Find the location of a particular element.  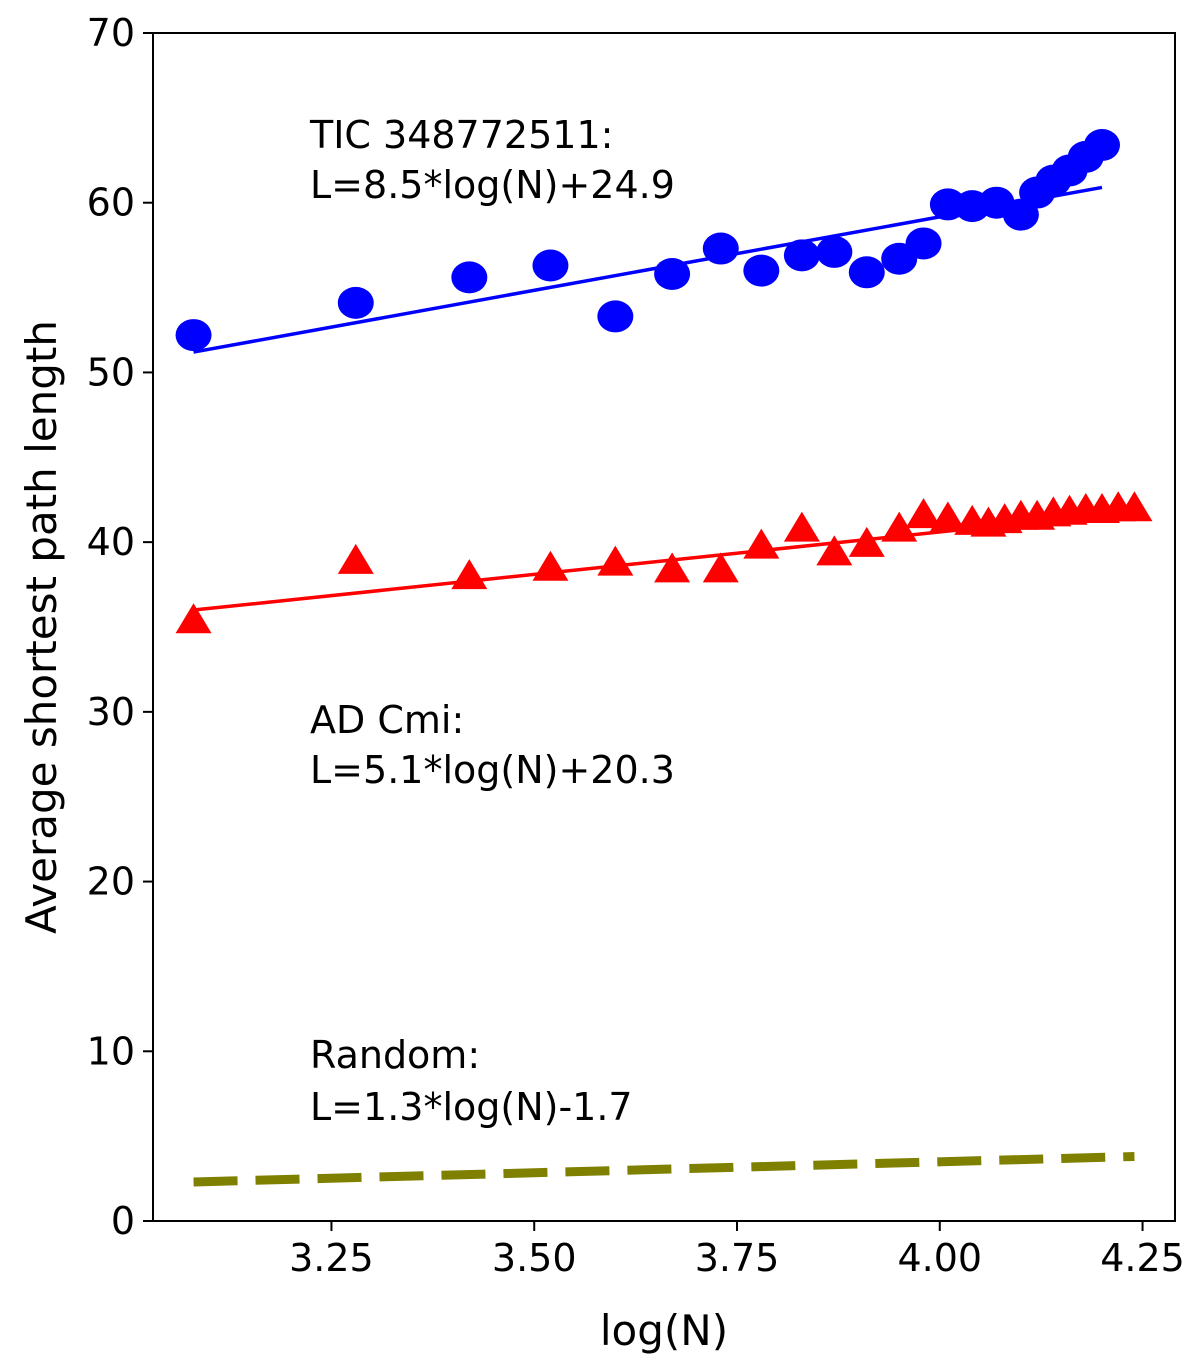

y-tick-label: 50 is located at coordinates (111, 372).